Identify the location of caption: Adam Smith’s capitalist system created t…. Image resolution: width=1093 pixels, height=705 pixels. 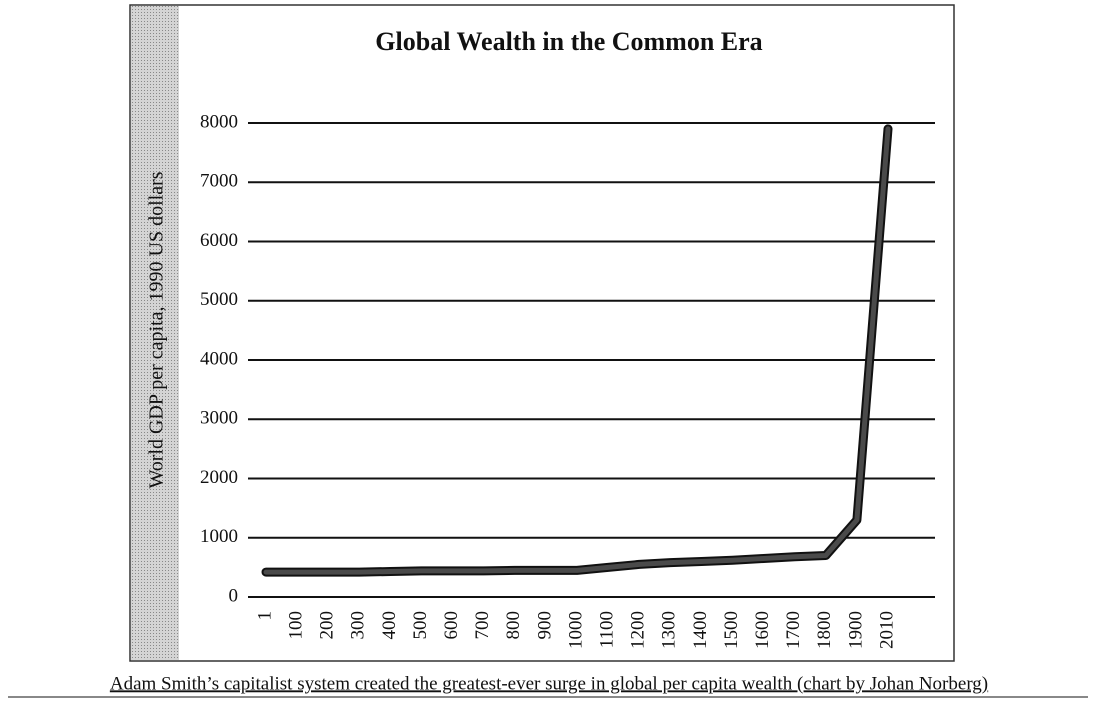
(549, 683).